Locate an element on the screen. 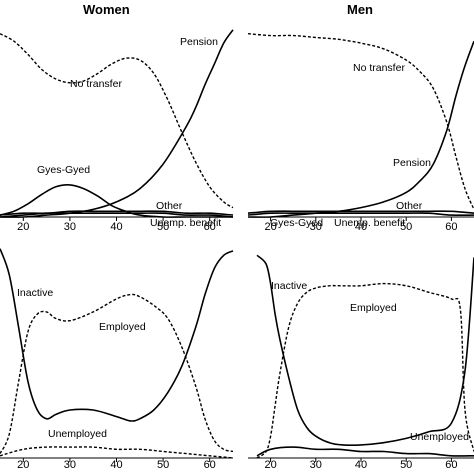 This screenshot has height=474, width=474. panel-title: Men is located at coordinates (360, 9).